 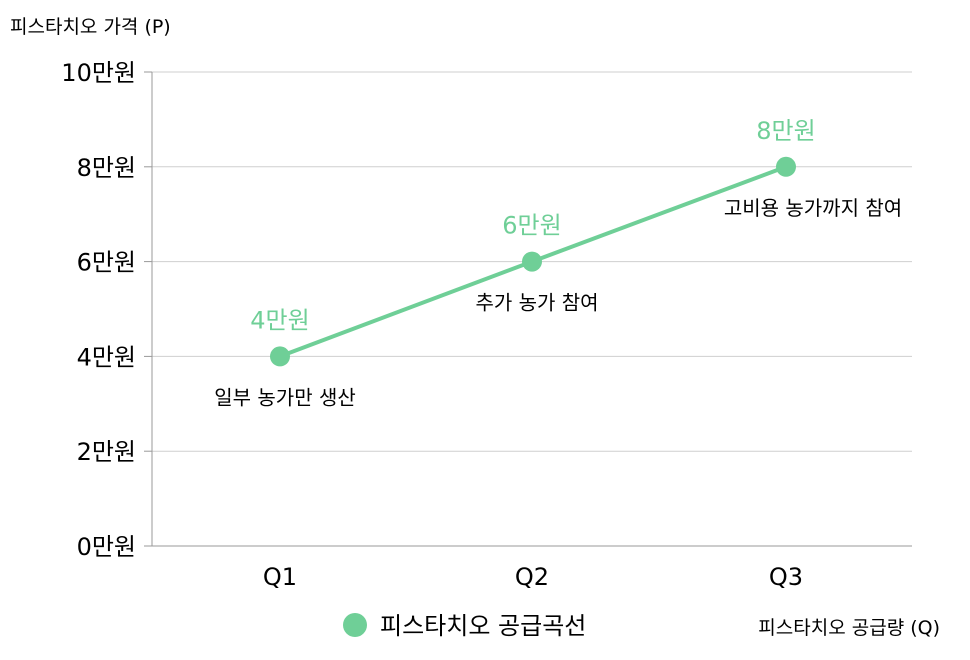 I want to click on y-tick-label: 2만원, so click(x=106, y=452).